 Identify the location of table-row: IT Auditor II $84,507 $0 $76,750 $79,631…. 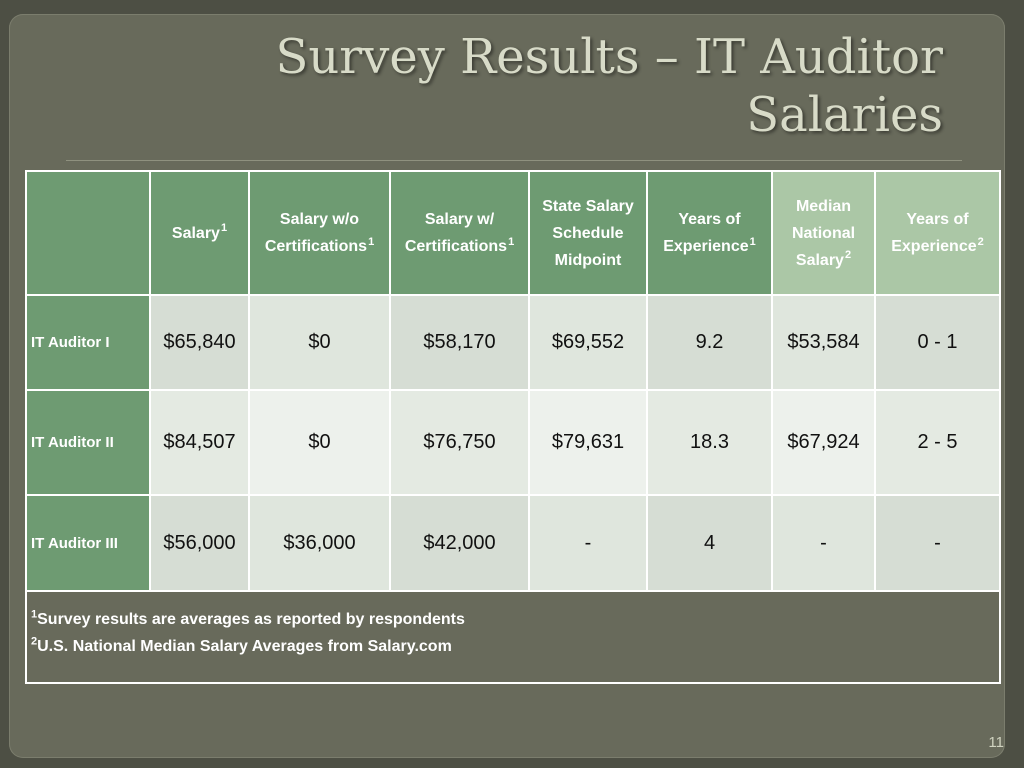
(513, 442).